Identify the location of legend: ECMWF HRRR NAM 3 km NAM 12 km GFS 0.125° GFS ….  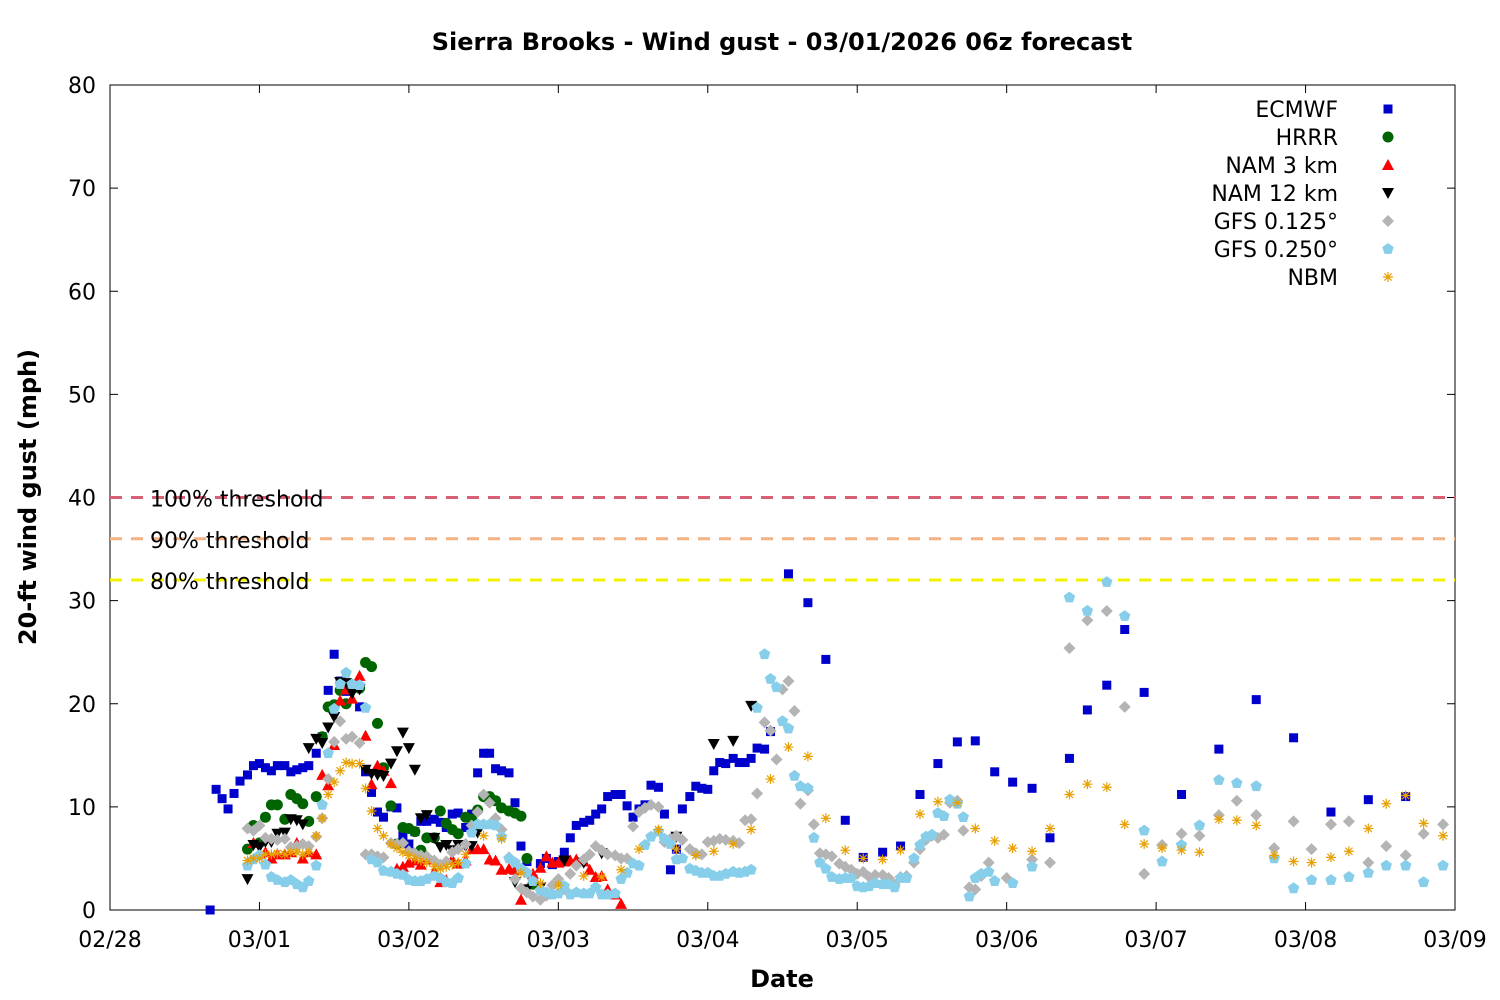
(1302, 194).